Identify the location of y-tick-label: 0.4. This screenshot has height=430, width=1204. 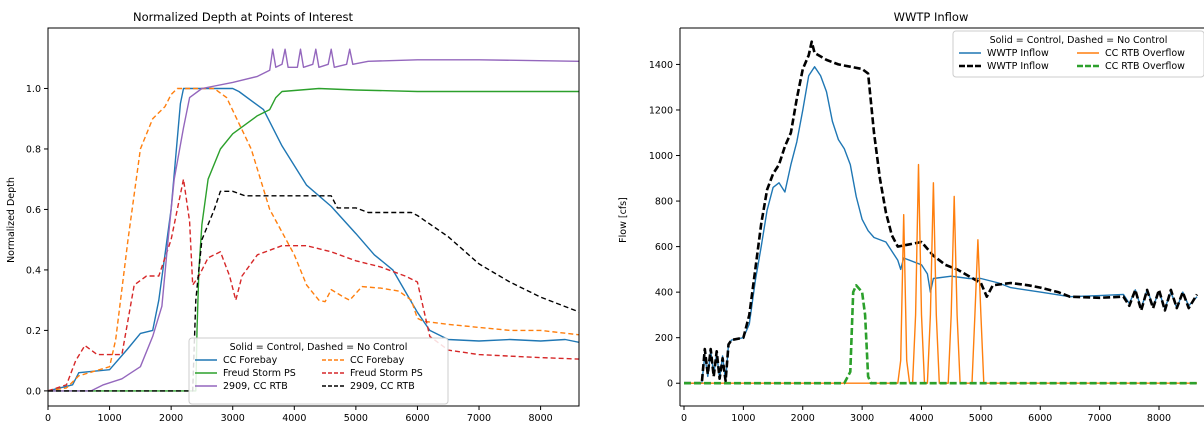
(33, 270).